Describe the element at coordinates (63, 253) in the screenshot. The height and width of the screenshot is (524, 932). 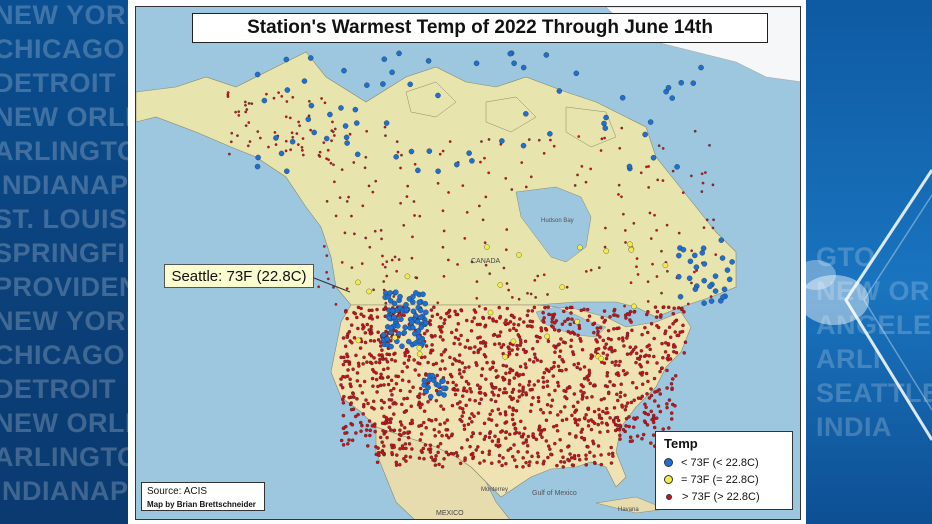
I see `background-city-name: SPRINGFI` at that location.